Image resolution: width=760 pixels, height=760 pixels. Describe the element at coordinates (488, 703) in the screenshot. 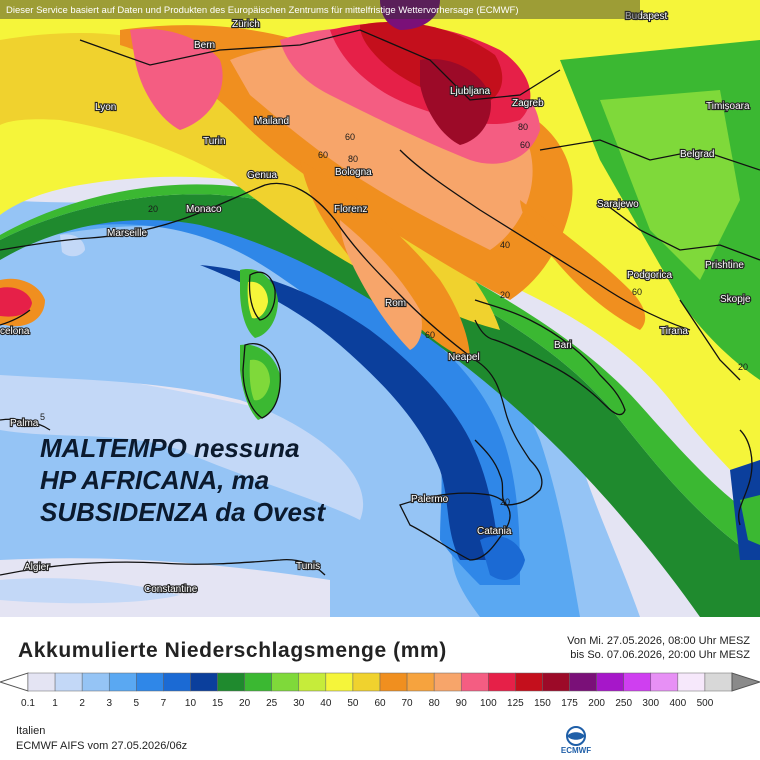

I see `scale-tick-label: 100` at that location.